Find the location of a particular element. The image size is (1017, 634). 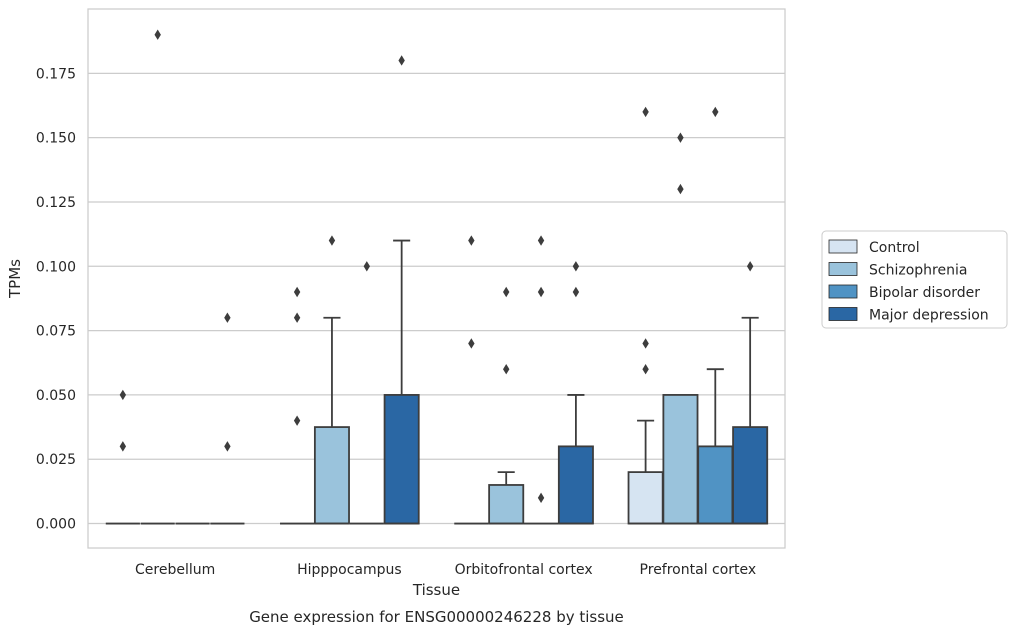

y-tick-label: 0.175 is located at coordinates (56, 74).